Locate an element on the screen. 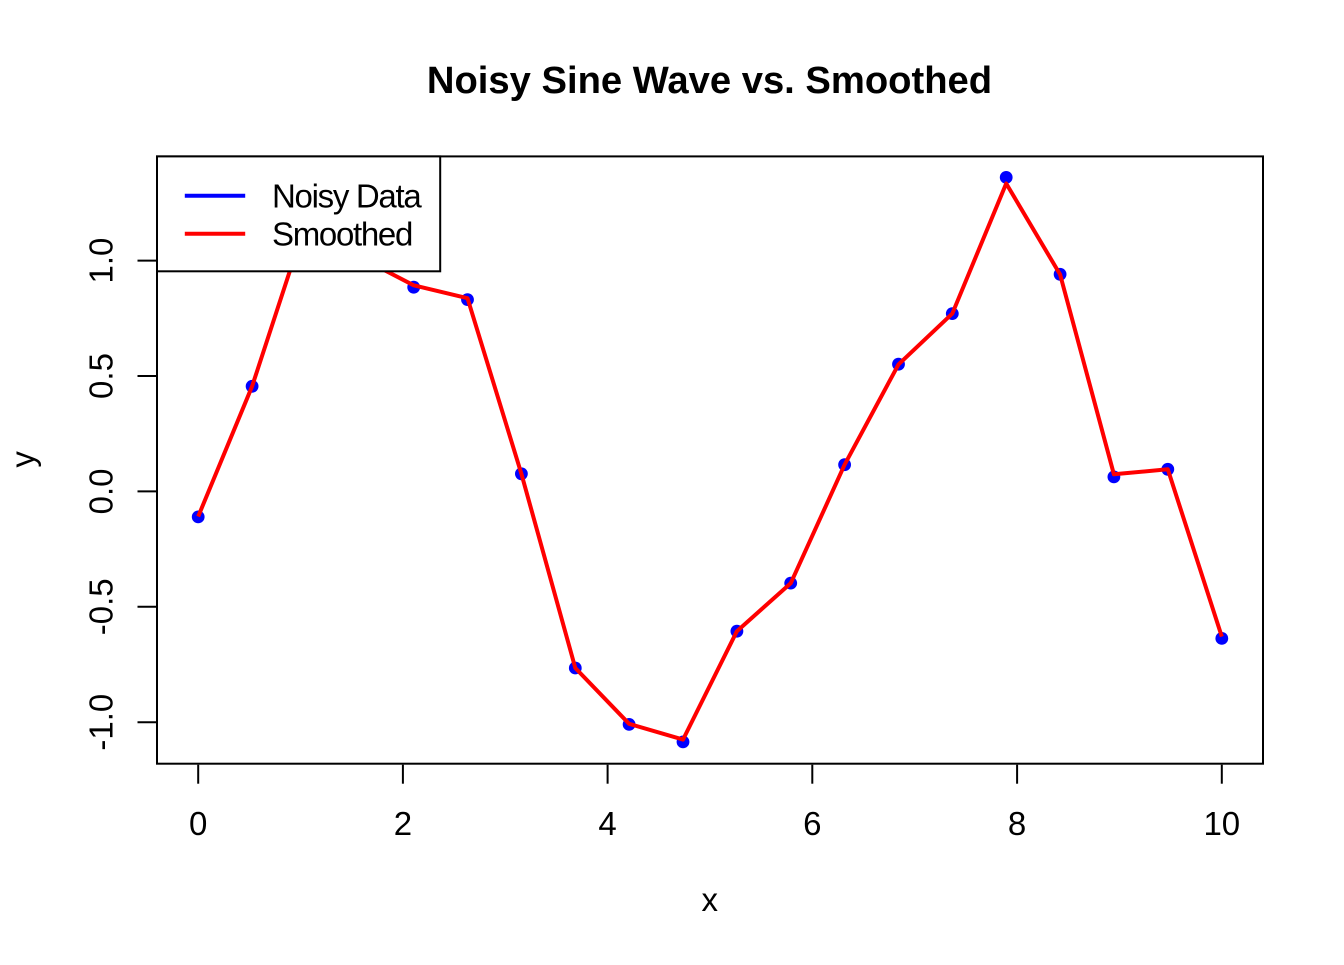  svg-text: 4 is located at coordinates (607, 823).